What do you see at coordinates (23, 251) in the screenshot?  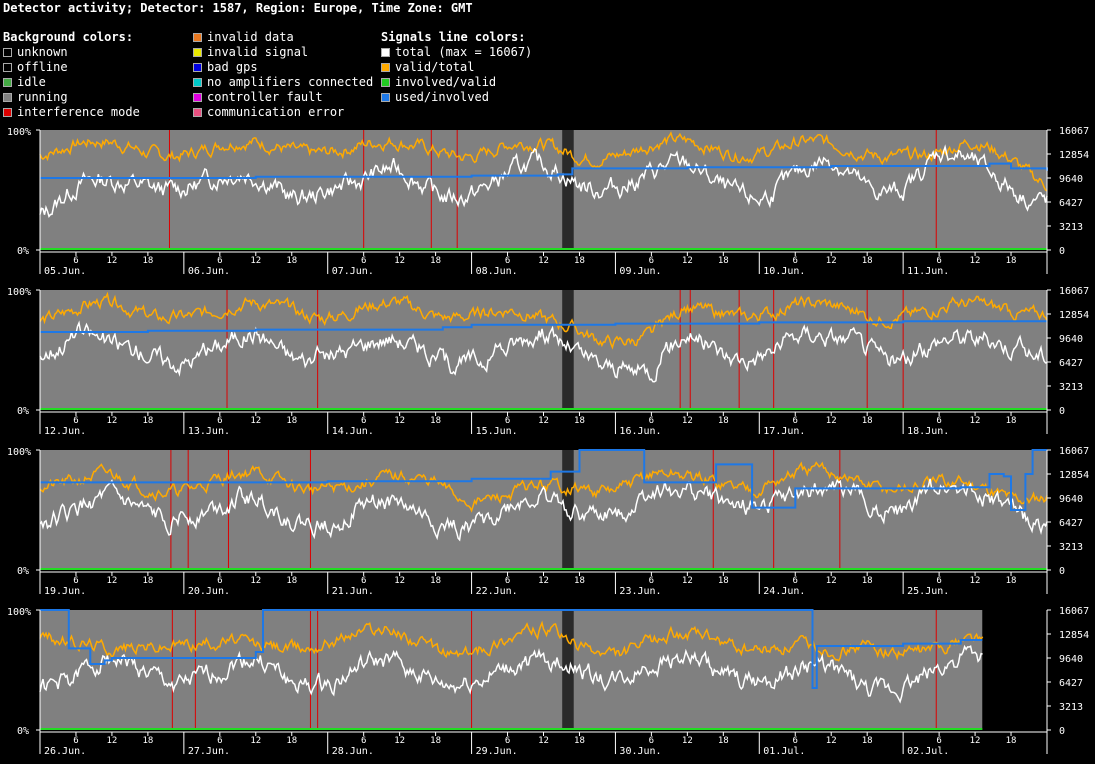 I see `y-left-tick-label: 0%` at bounding box center [23, 251].